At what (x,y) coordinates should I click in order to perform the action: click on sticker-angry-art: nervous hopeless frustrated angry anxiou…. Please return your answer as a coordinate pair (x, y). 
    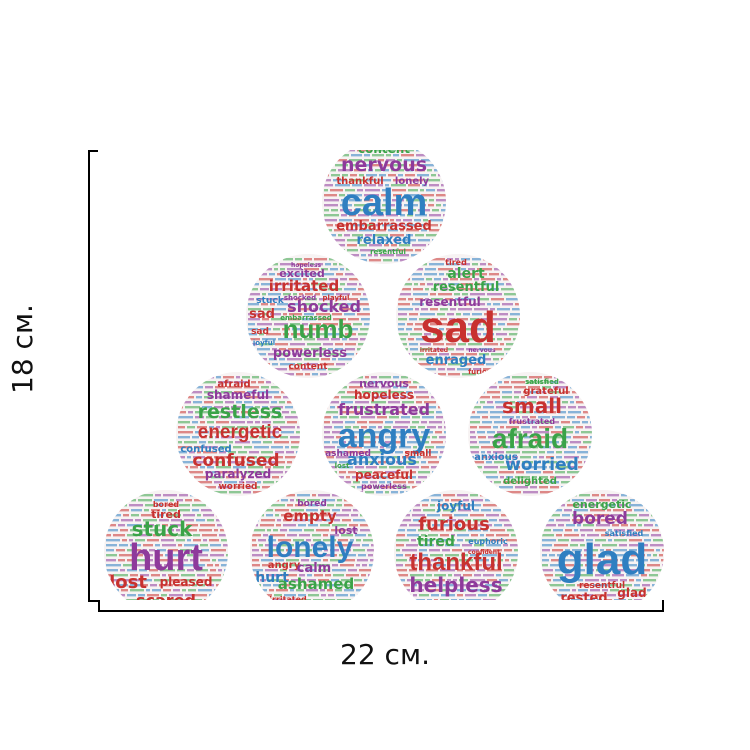
    Looking at the image, I should click on (384, 434).